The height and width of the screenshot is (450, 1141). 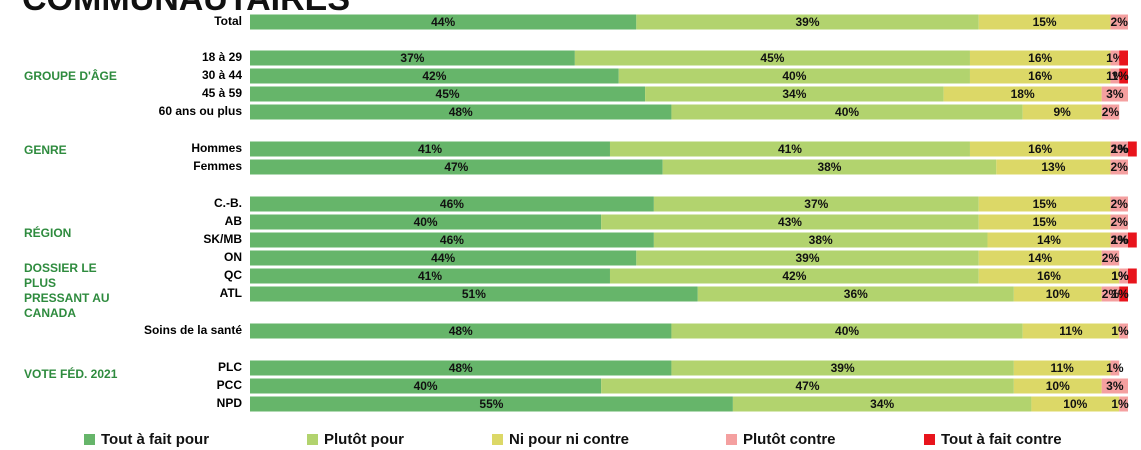 I want to click on value-label: 3%, so click(x=1115, y=386).